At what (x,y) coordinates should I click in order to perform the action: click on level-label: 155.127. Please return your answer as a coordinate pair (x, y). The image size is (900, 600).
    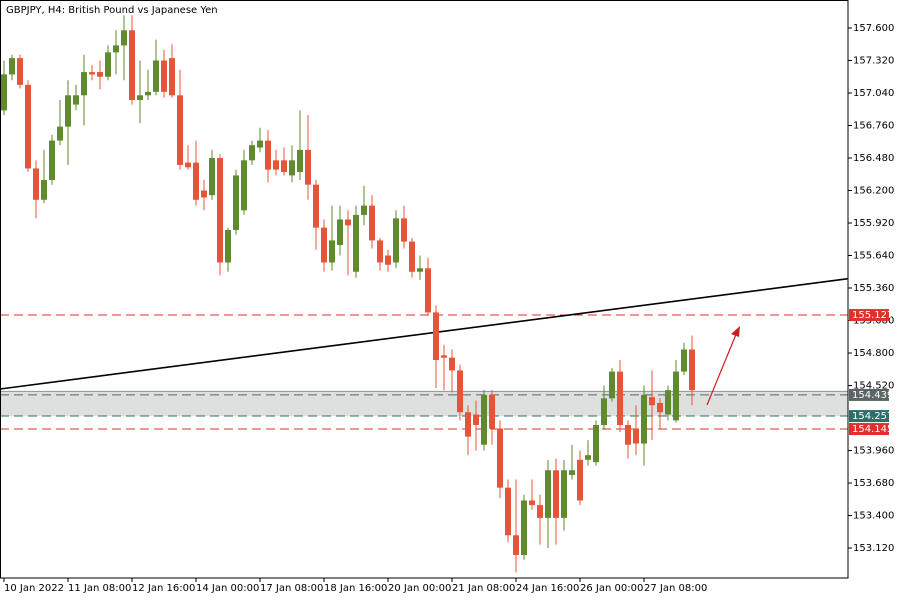
    Looking at the image, I should click on (872, 315).